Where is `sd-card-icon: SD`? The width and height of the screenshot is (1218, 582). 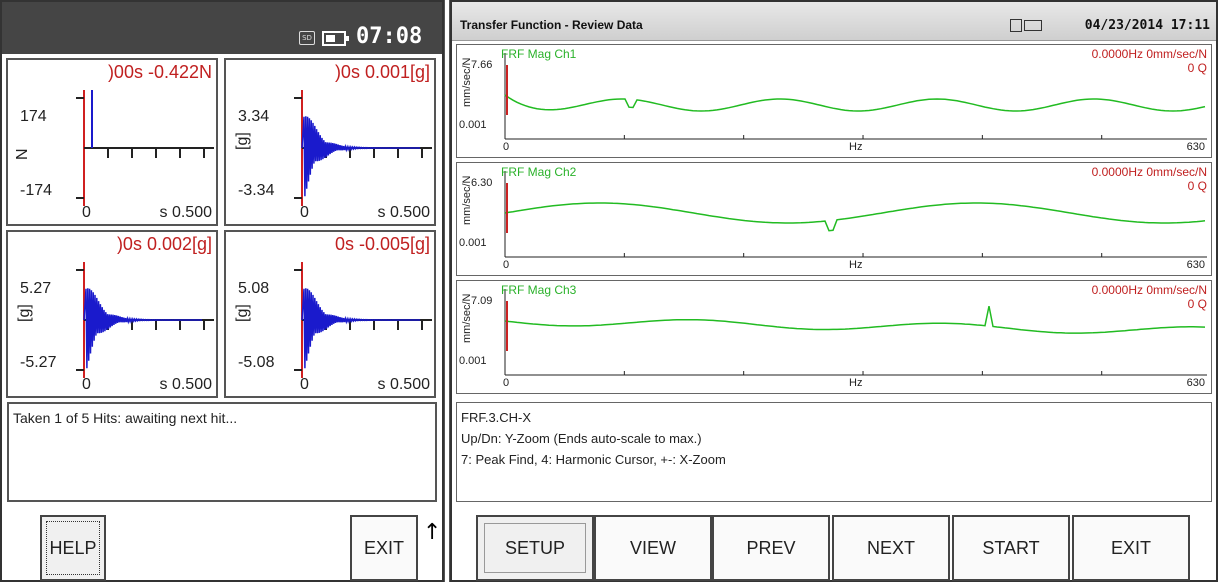
sd-card-icon: SD is located at coordinates (307, 38).